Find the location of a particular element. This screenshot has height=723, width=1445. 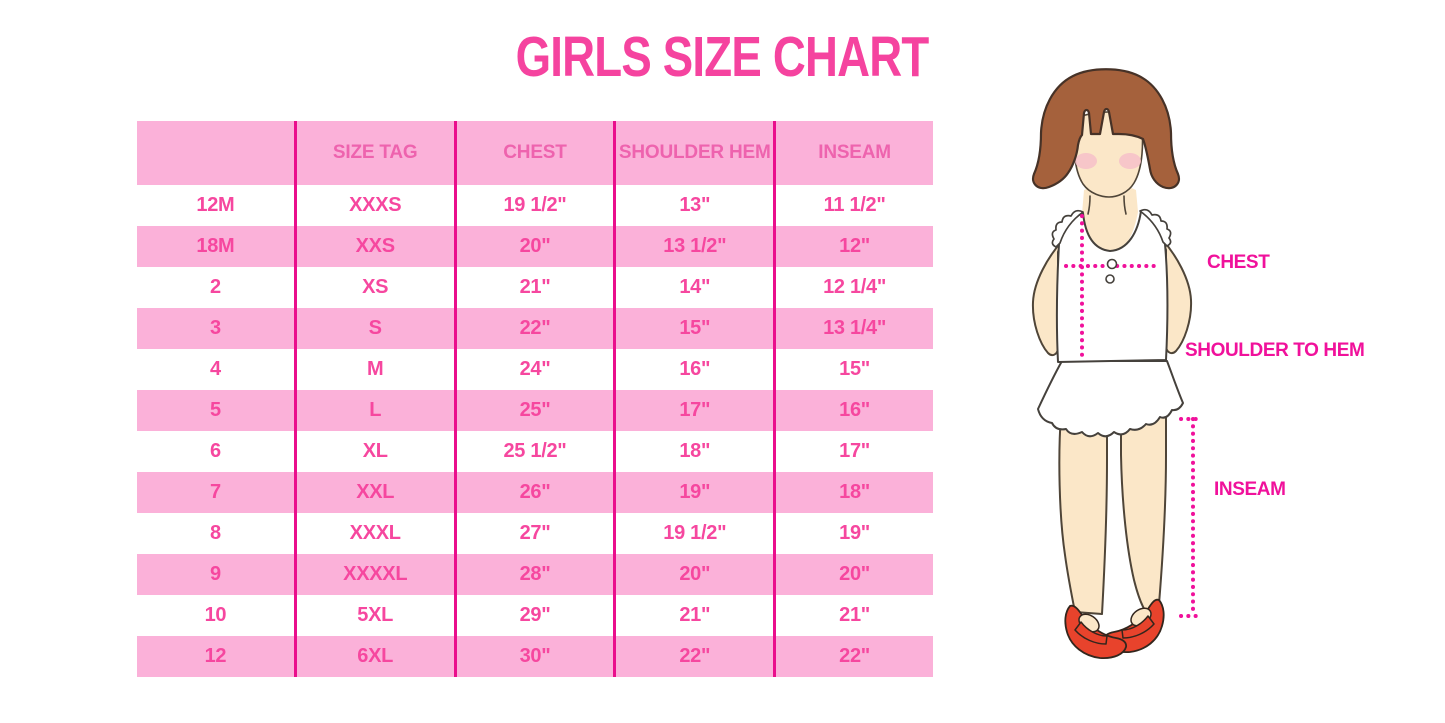

bodice is located at coordinates (1112, 286).